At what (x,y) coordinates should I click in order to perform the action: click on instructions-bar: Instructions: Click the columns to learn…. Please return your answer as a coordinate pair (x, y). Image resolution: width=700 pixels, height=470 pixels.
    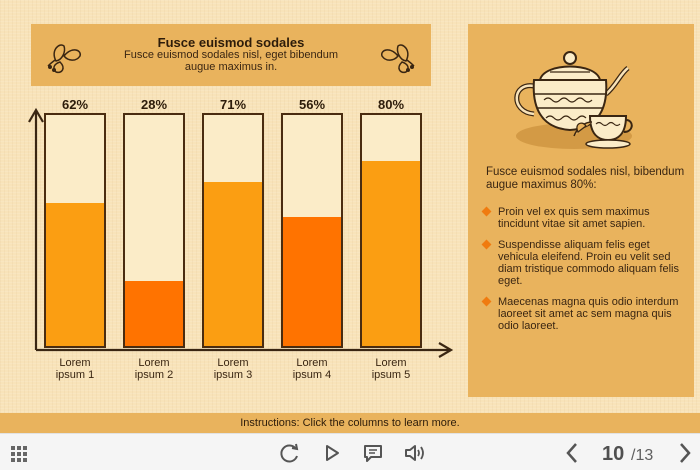
    Looking at the image, I should click on (350, 423).